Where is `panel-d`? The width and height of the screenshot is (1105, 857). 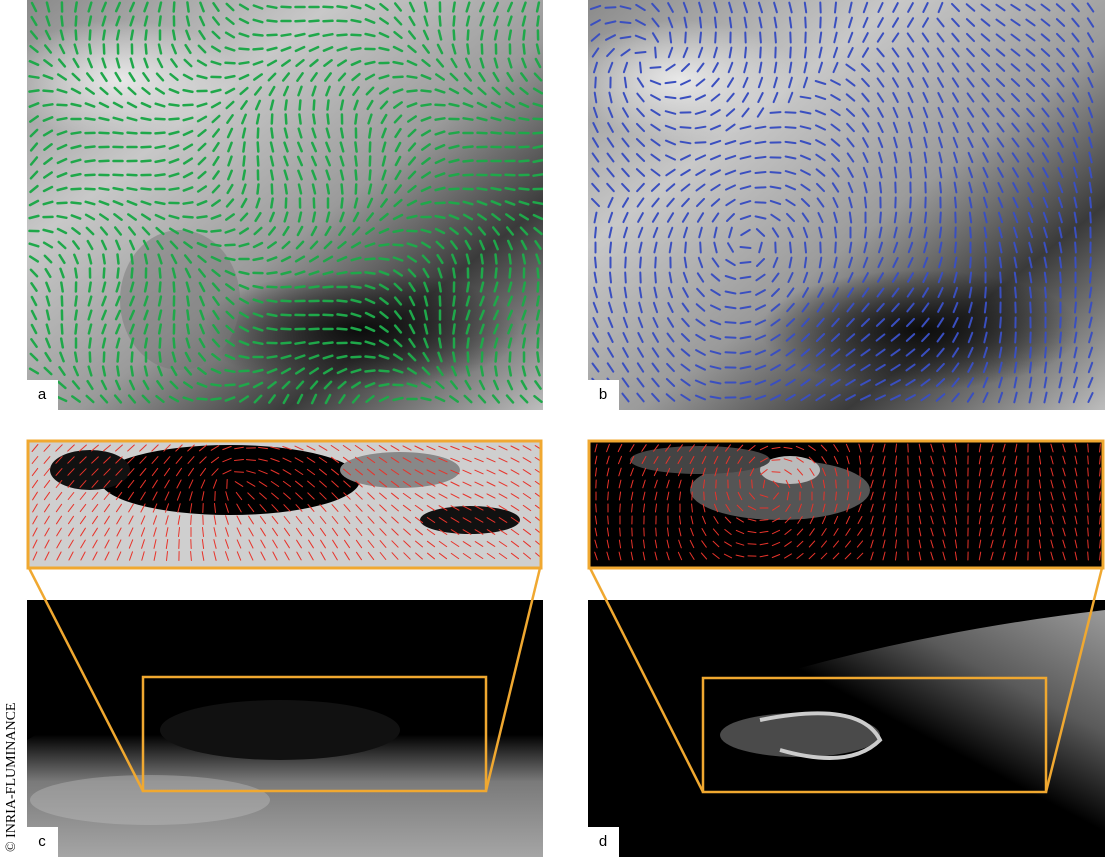 panel-d is located at coordinates (846, 728).